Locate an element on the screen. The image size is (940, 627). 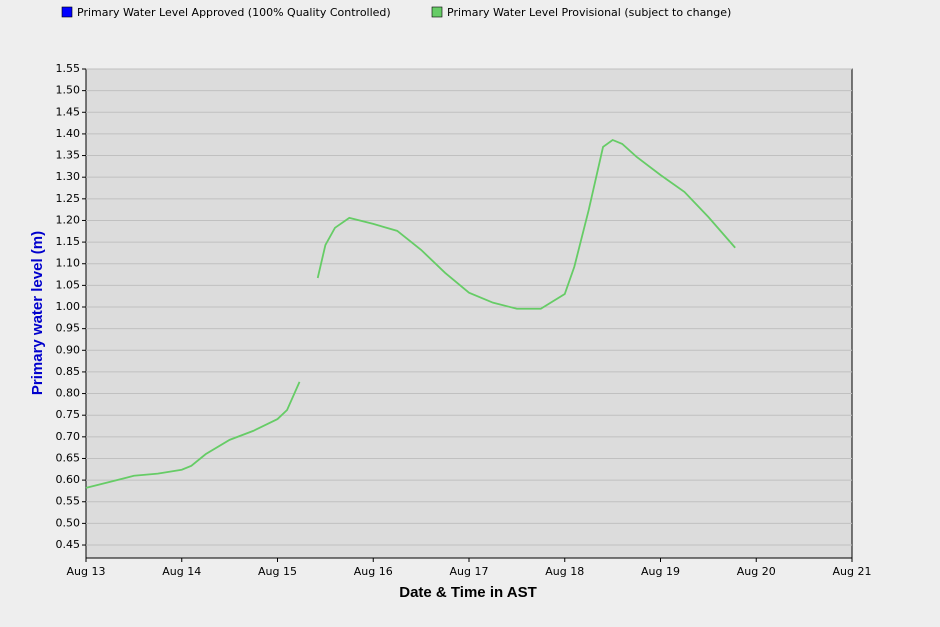
y-tick-label: 1.35 is located at coordinates (68, 155).